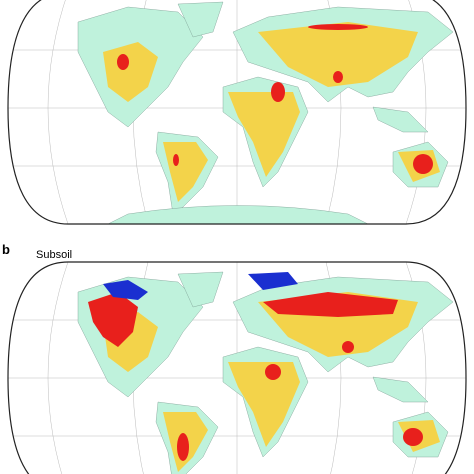  Describe the element at coordinates (6, 249) in the screenshot. I see `panel-label: b` at that location.